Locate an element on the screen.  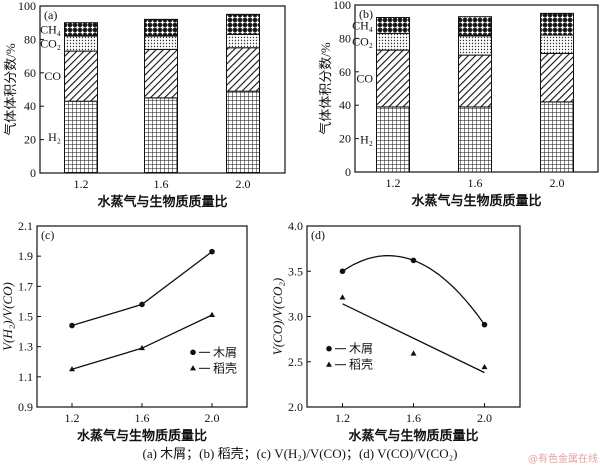
y-tick-label: 2.0 is located at coordinates (295, 407).